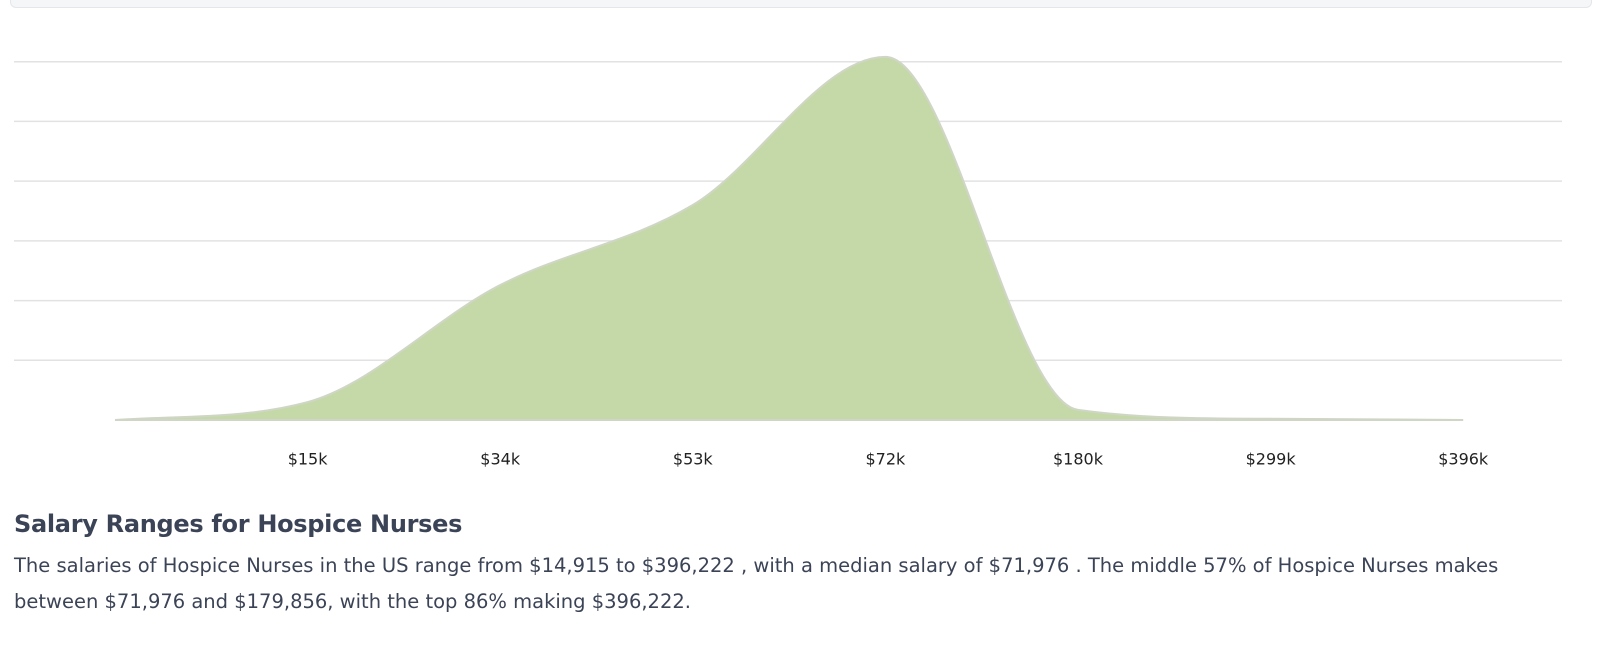 The width and height of the screenshot is (1600, 657). What do you see at coordinates (308, 459) in the screenshot?
I see `x-tick-label: $15k` at bounding box center [308, 459].